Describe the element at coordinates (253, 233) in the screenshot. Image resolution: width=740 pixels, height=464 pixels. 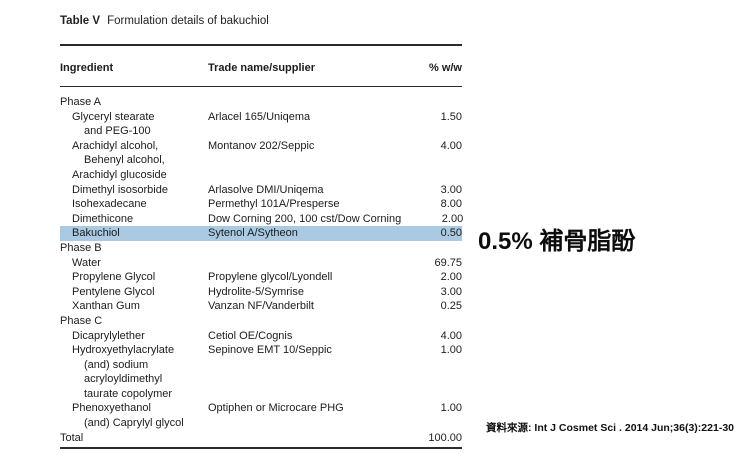
I see `trade-name-cell: Sytenol A/Sytheon` at that location.